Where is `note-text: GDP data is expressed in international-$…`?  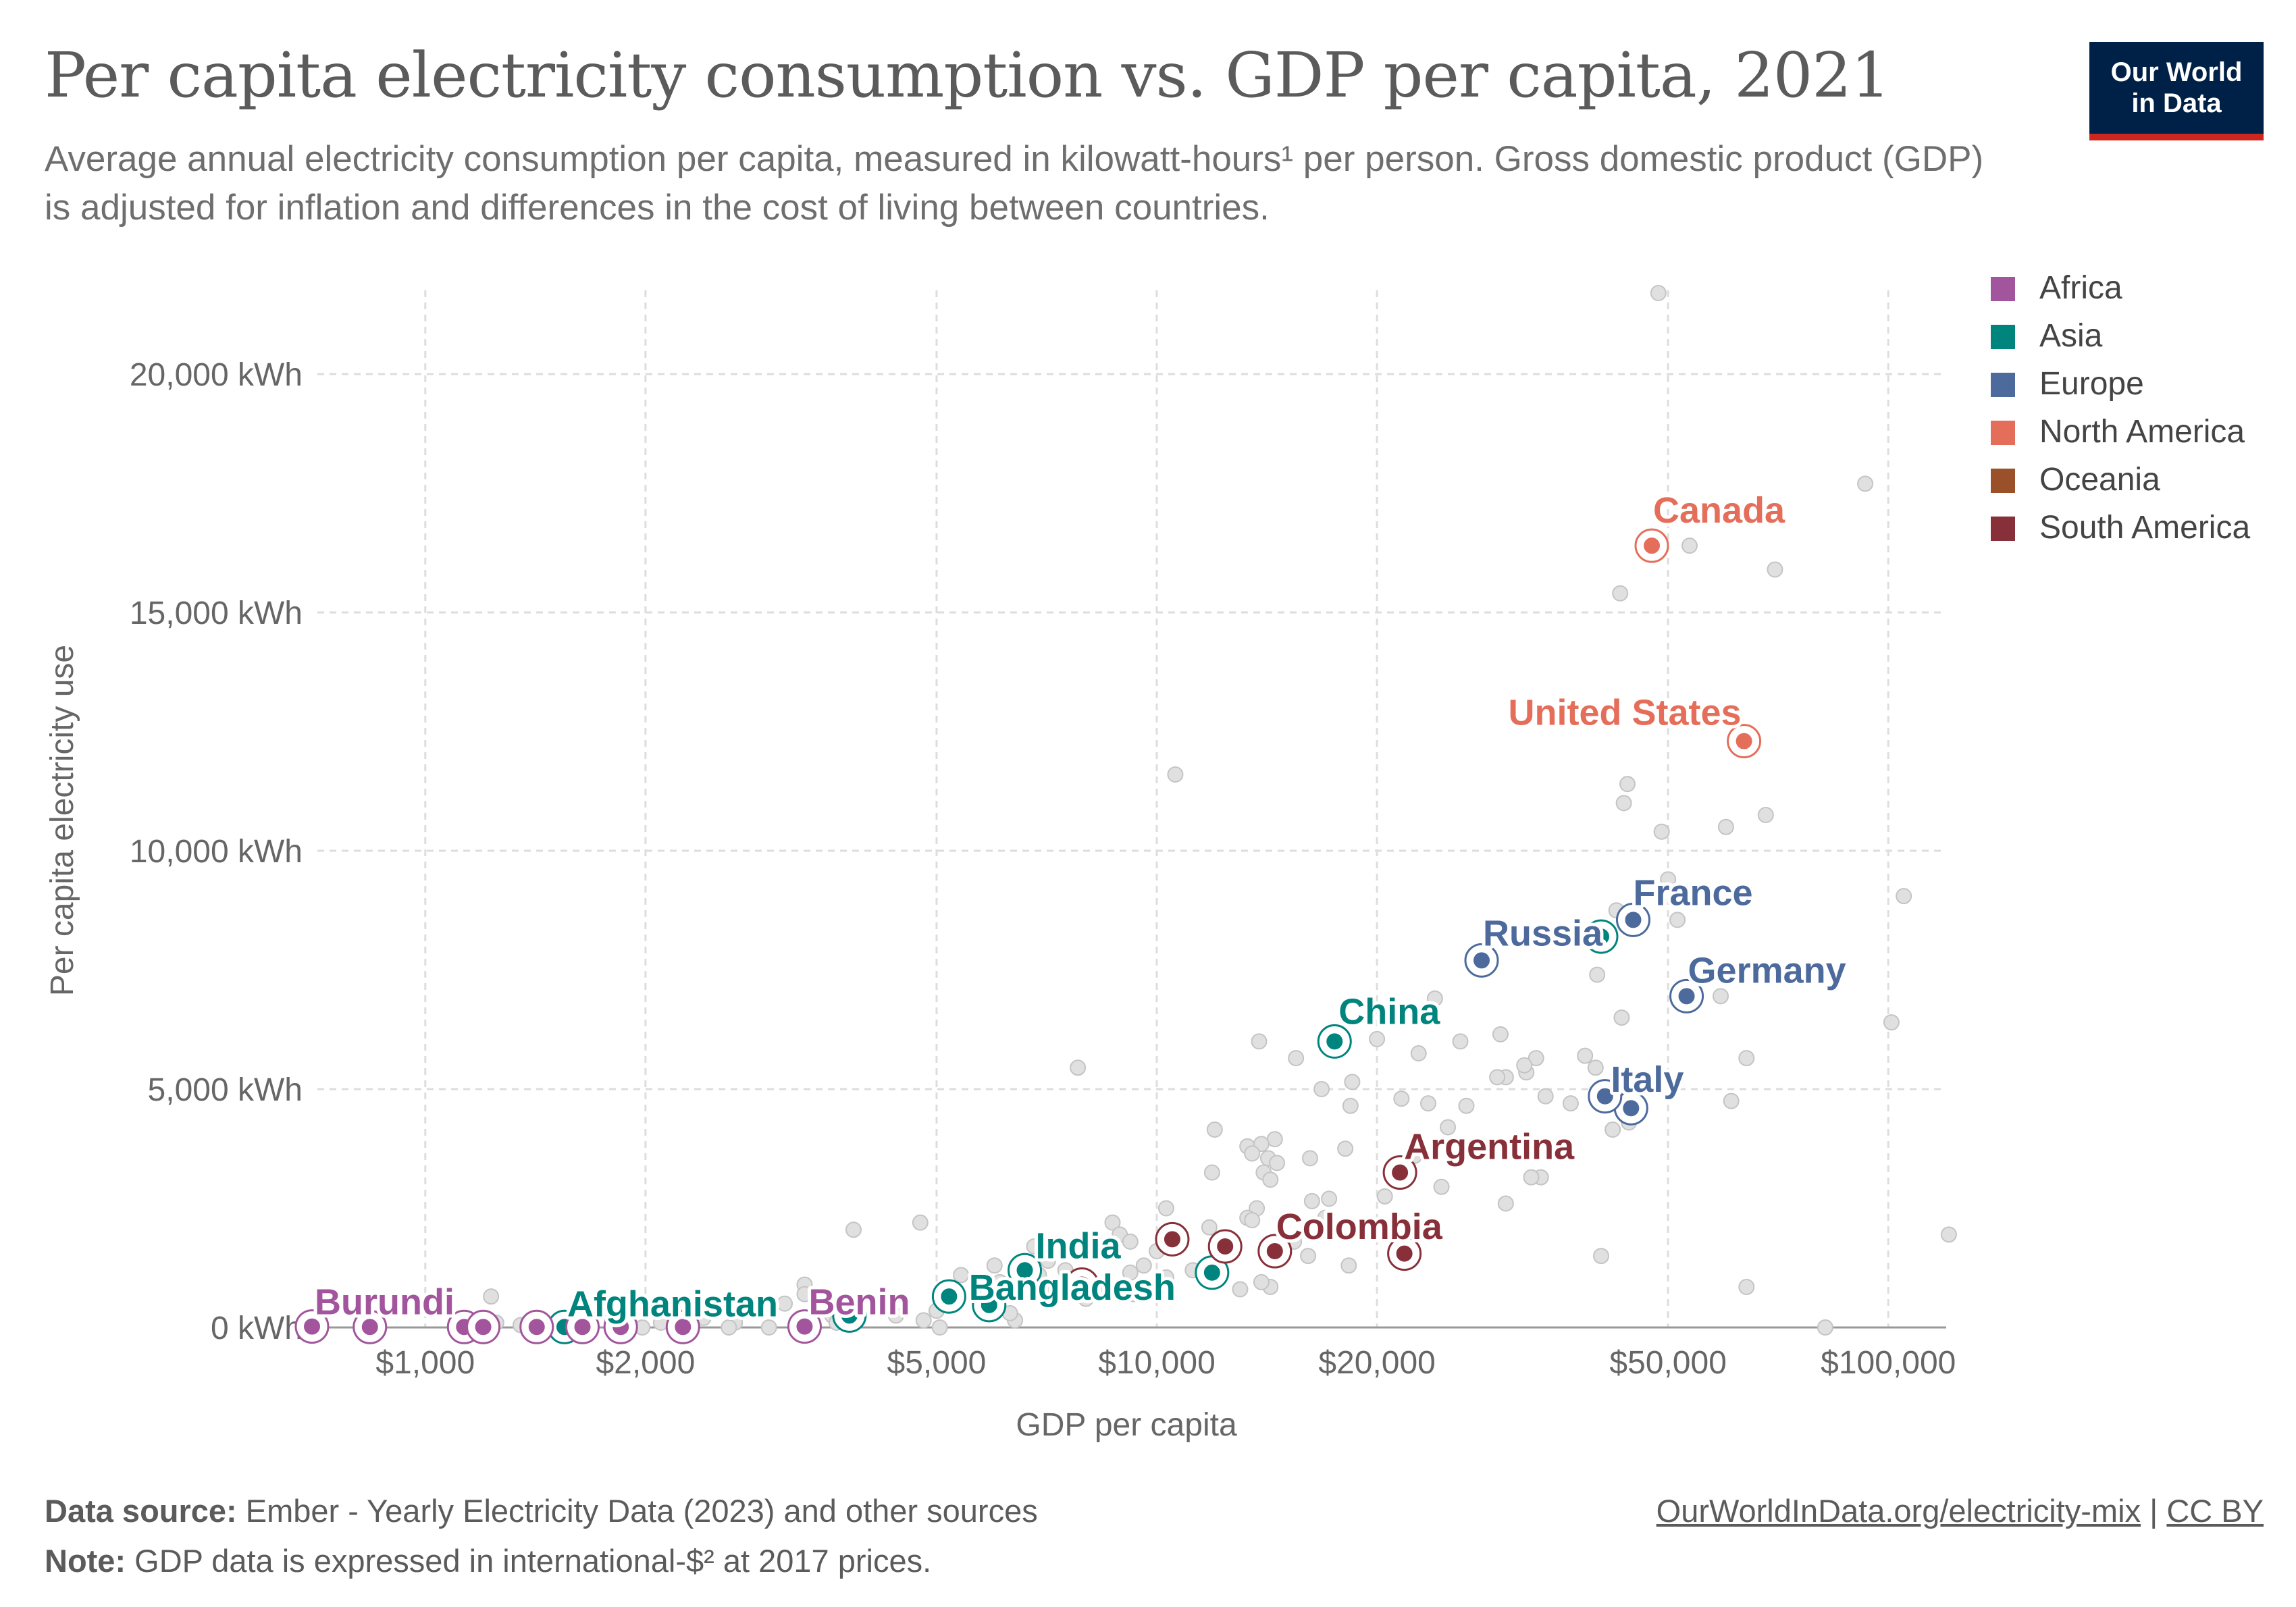
note-text: GDP data is expressed in international-$… is located at coordinates (529, 1561).